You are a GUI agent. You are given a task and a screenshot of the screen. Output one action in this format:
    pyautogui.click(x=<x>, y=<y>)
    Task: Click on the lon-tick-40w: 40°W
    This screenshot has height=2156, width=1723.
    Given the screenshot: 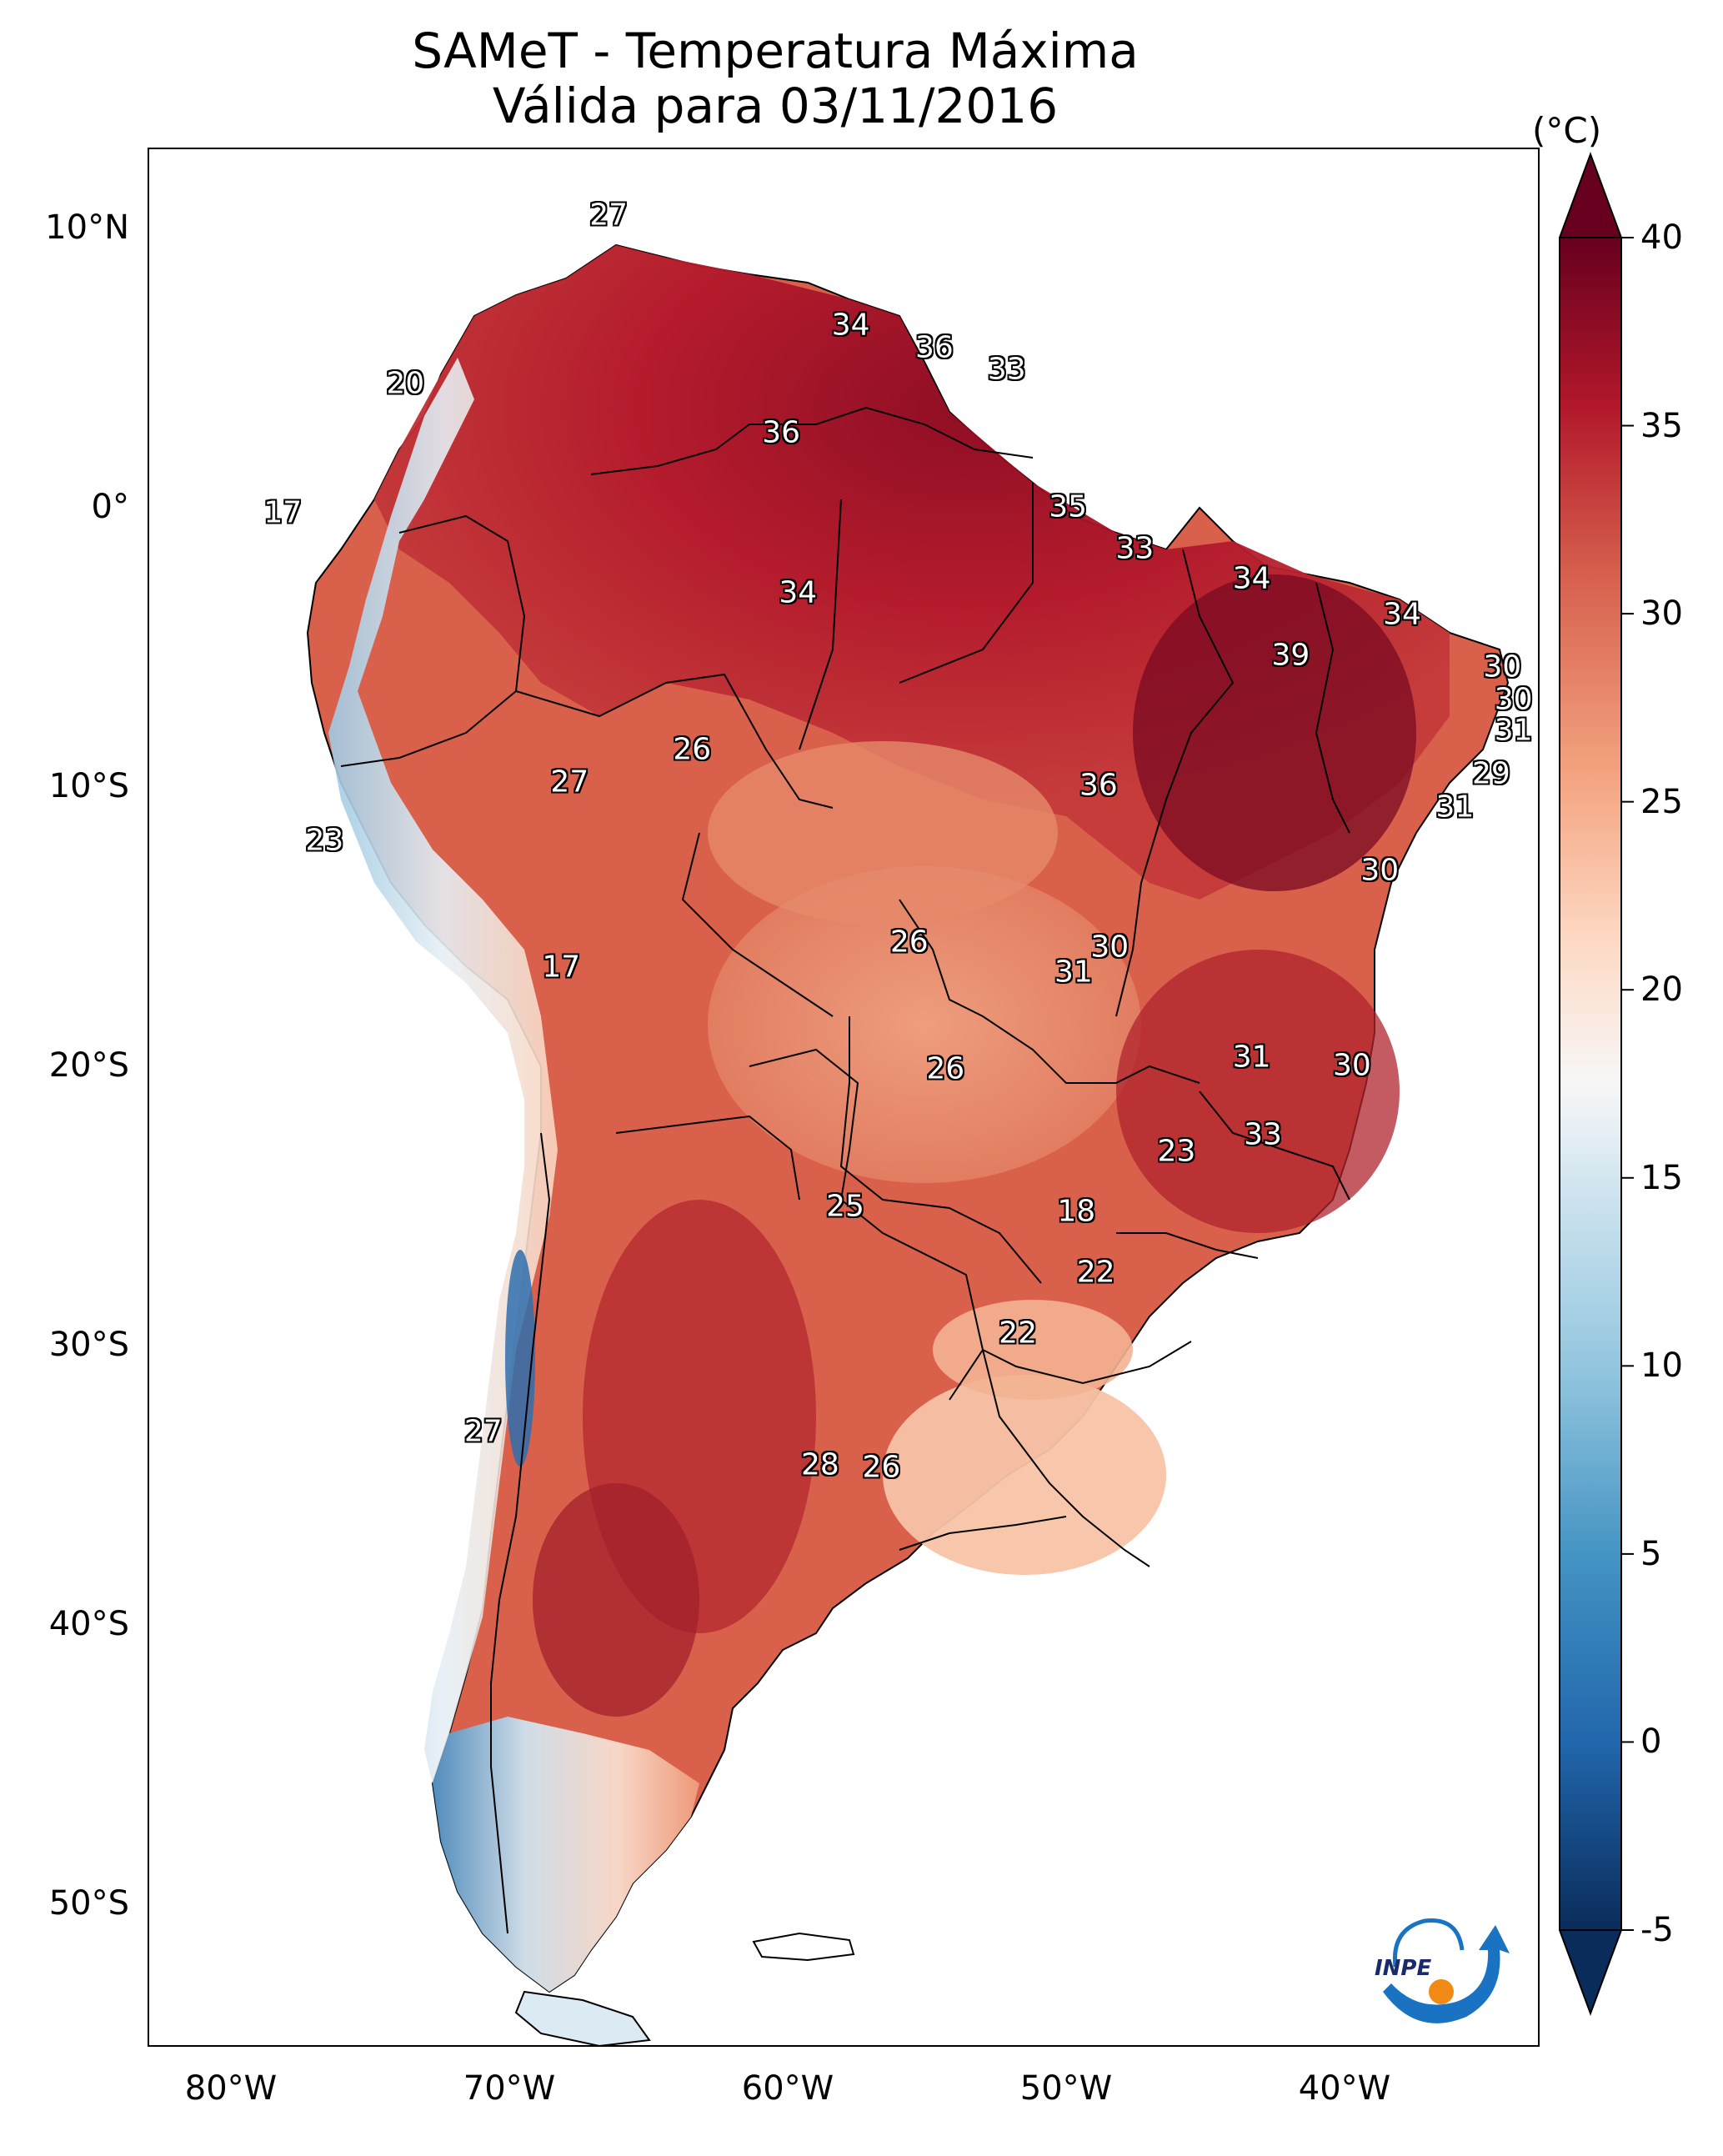 What is the action you would take?
    pyautogui.click(x=1344, y=2088)
    